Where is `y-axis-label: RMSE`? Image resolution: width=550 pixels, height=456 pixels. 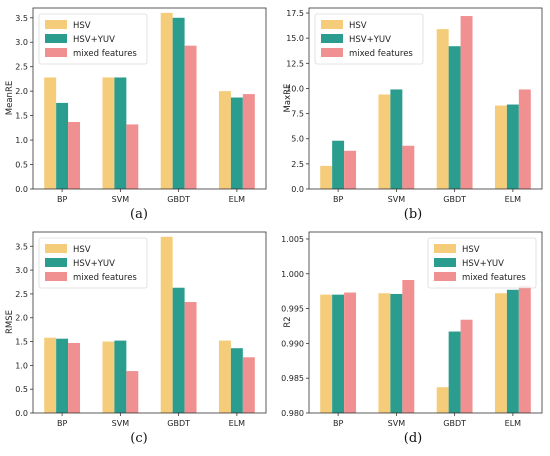 y-axis-label: RMSE is located at coordinates (10, 322).